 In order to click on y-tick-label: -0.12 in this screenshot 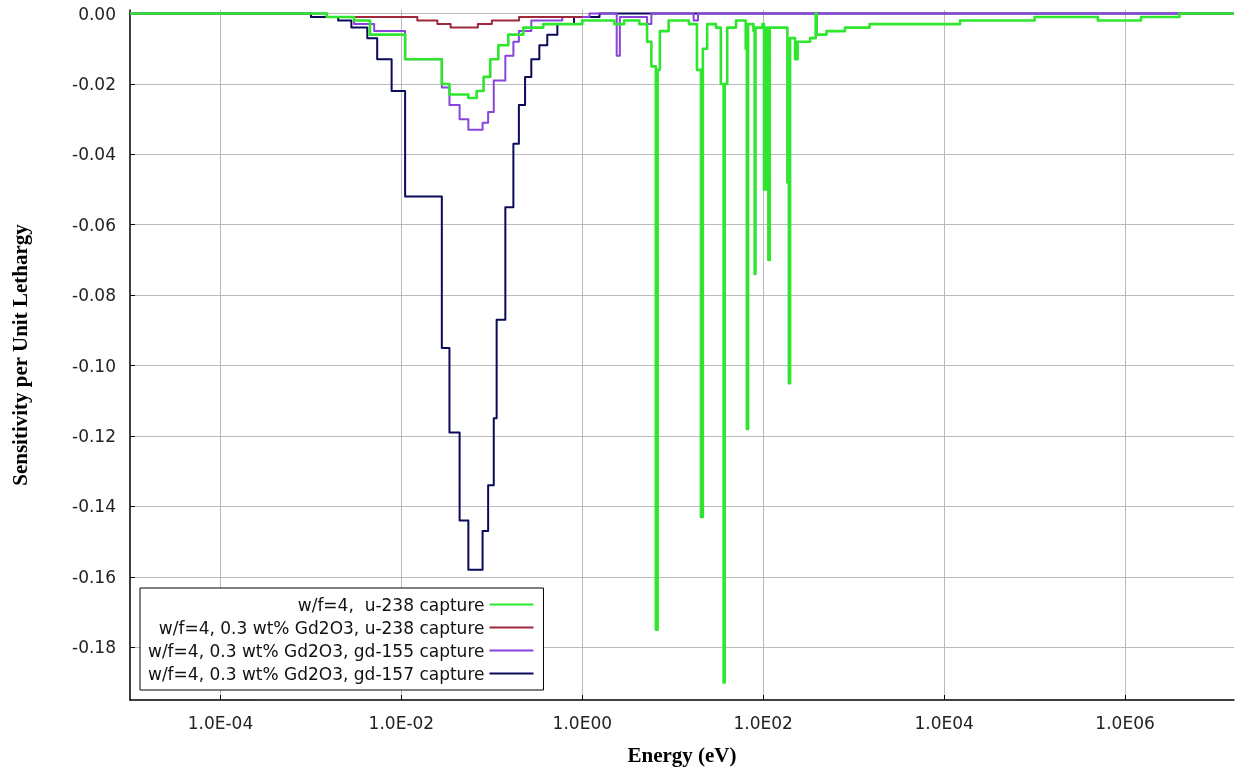, I will do `click(94, 435)`.